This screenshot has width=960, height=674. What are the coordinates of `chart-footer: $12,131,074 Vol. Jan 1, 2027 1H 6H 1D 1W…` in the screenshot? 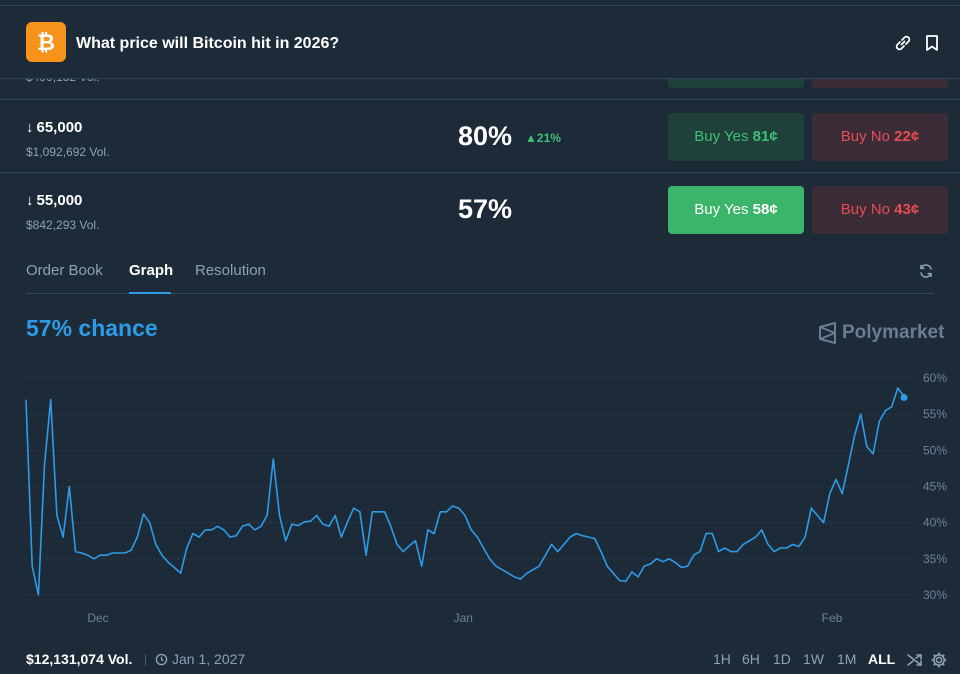 It's located at (480, 659).